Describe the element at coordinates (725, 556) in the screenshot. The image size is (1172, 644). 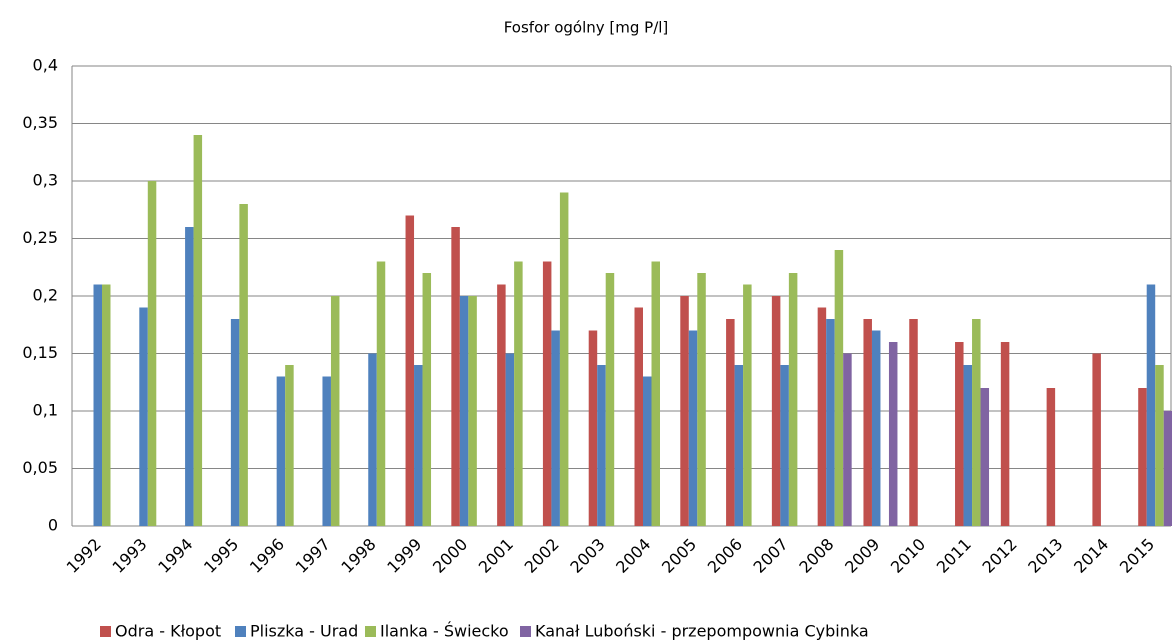
I see `x-tick-label: 2006` at that location.